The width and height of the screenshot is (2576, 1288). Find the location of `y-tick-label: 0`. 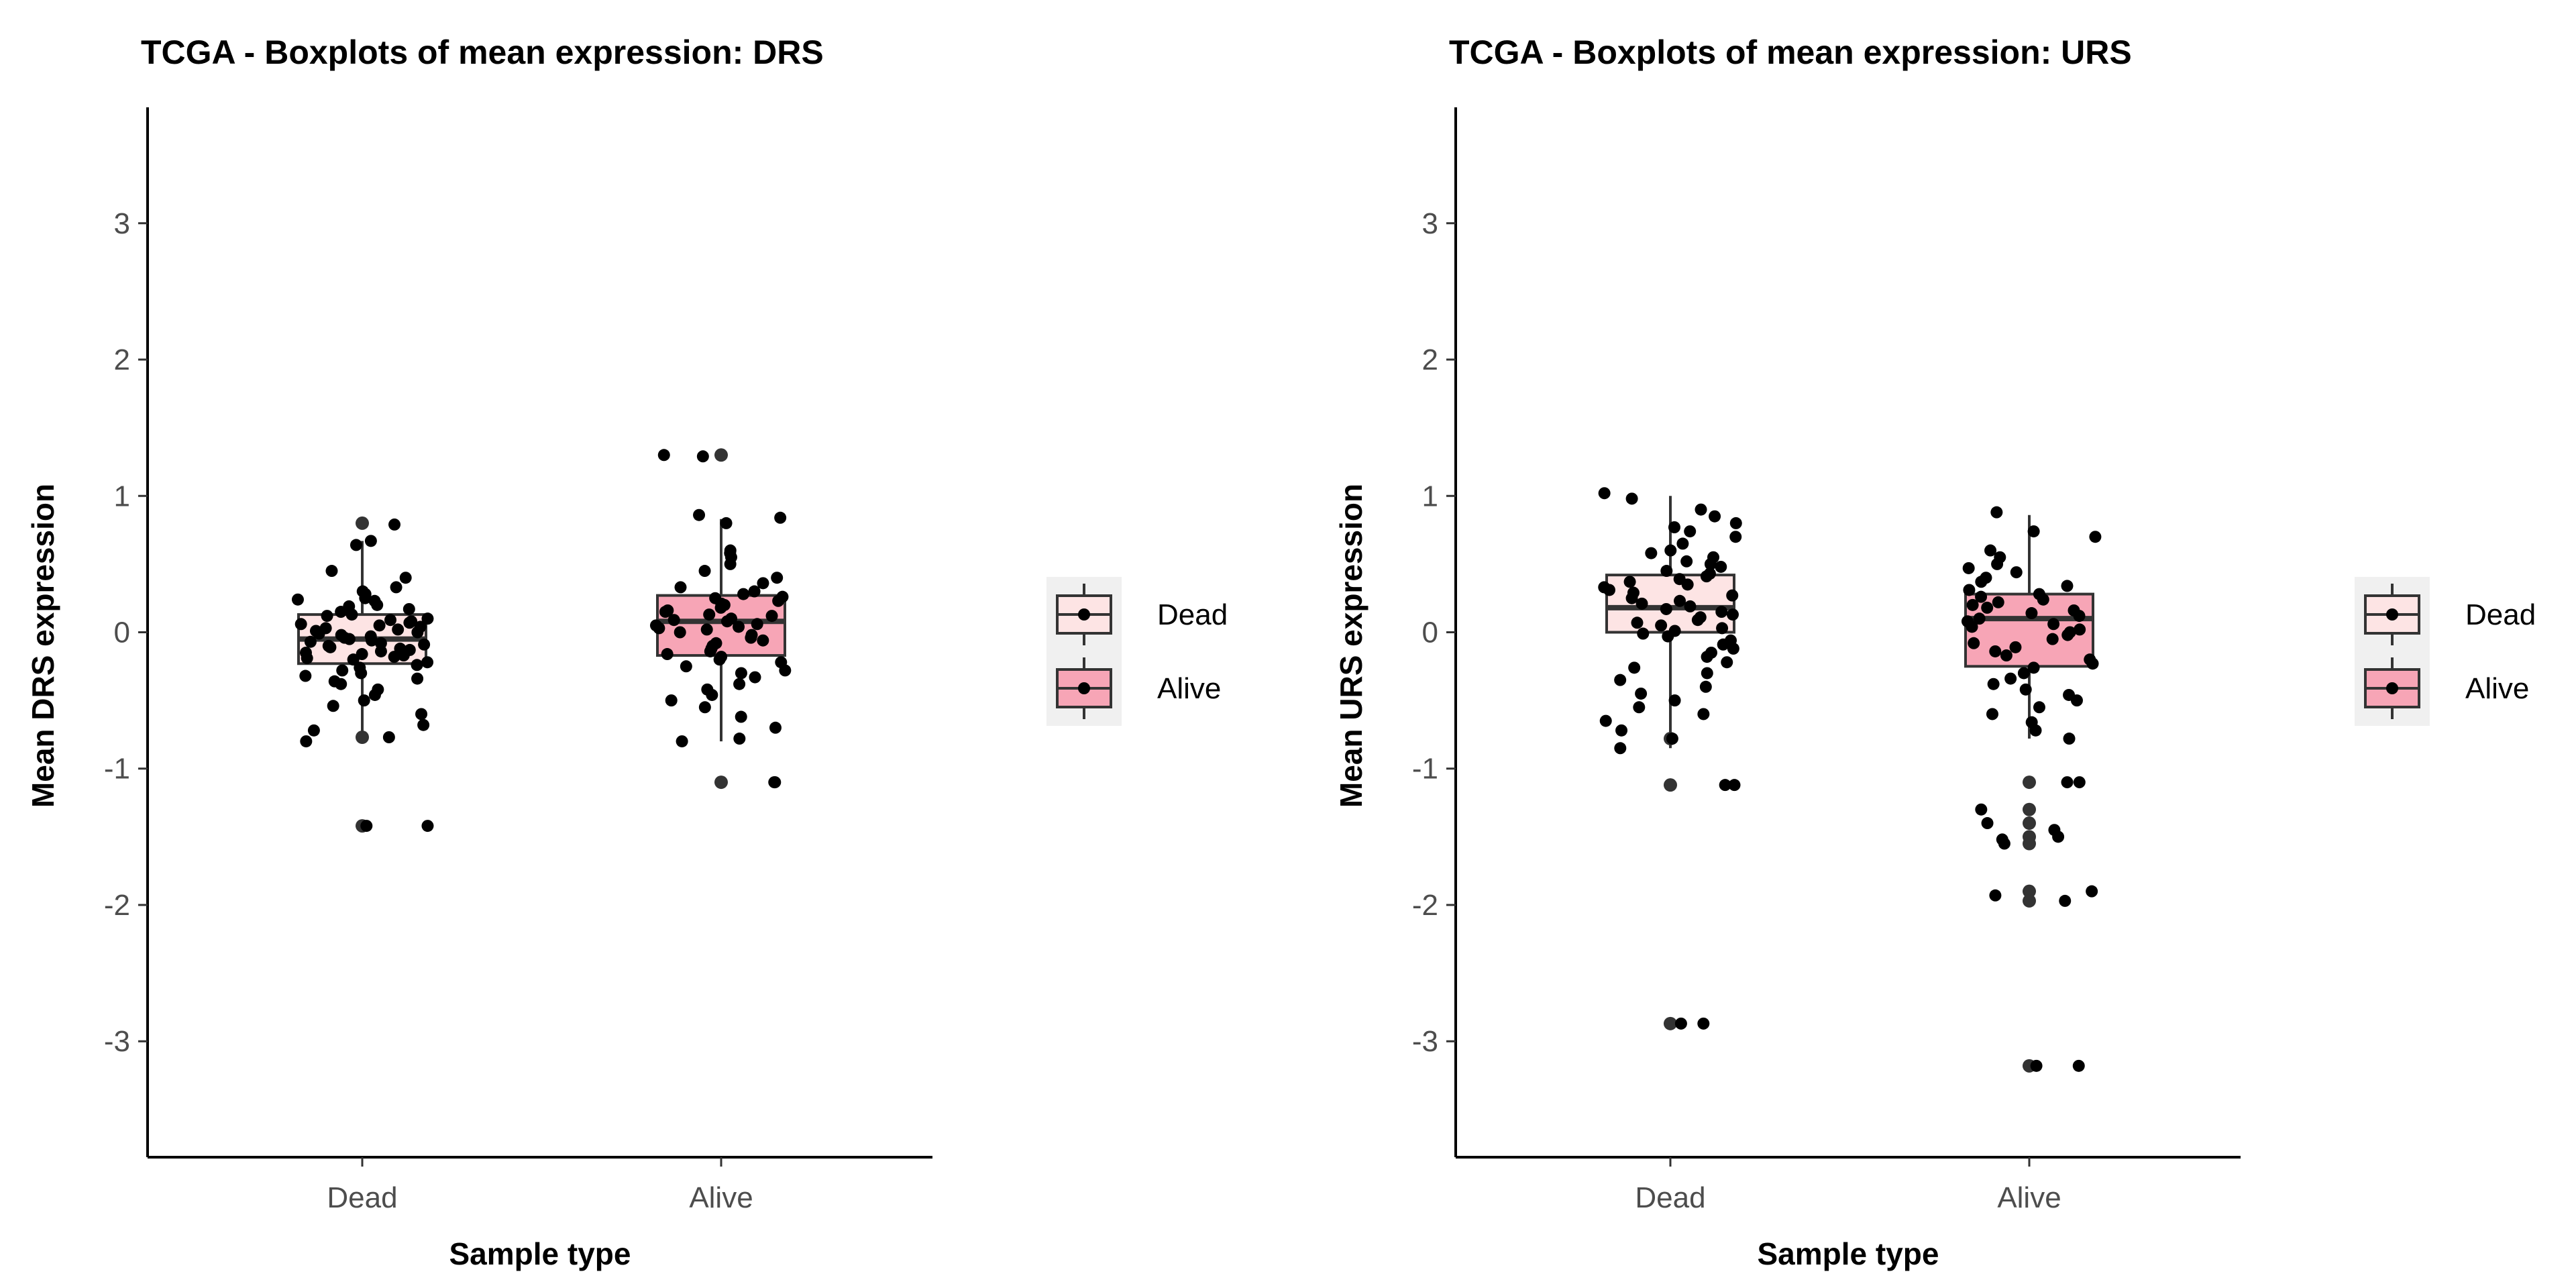

y-tick-label: 0 is located at coordinates (122, 632).